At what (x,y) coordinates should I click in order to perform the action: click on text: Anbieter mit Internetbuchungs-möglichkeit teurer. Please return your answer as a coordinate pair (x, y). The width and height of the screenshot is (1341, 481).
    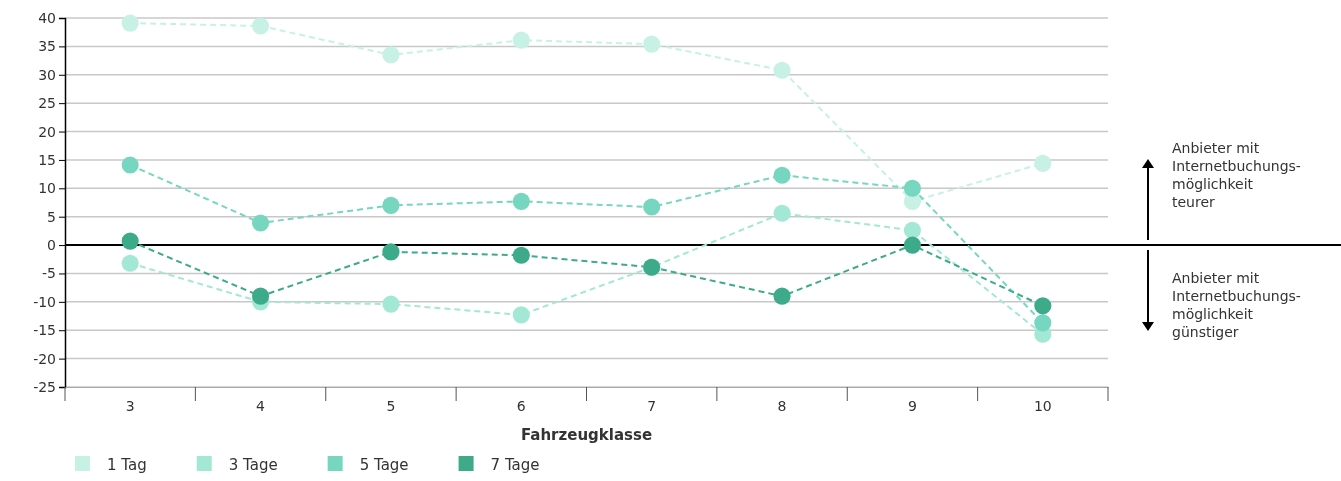
    Looking at the image, I should click on (1236, 175).